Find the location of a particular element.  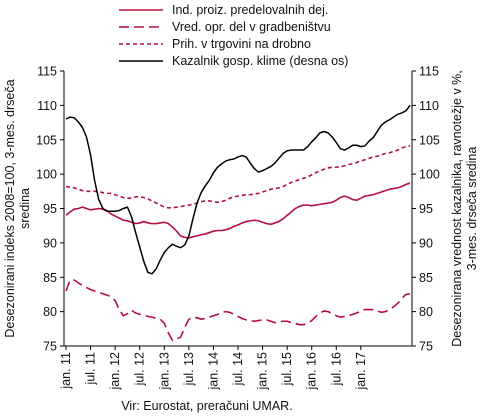

y-right-tick-label: 75 is located at coordinates (426, 347).